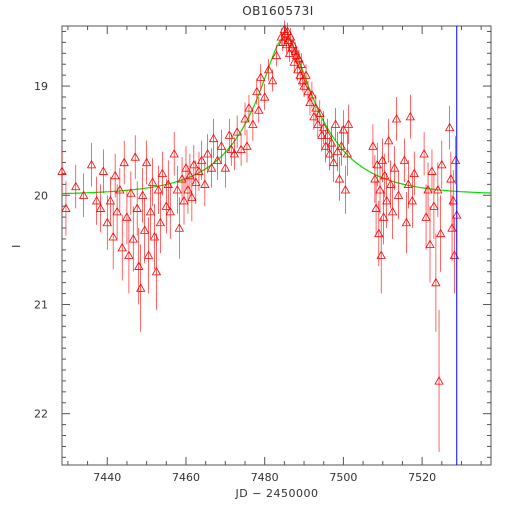 The image size is (510, 510). I want to click on y-axis-label: I, so click(16, 246).